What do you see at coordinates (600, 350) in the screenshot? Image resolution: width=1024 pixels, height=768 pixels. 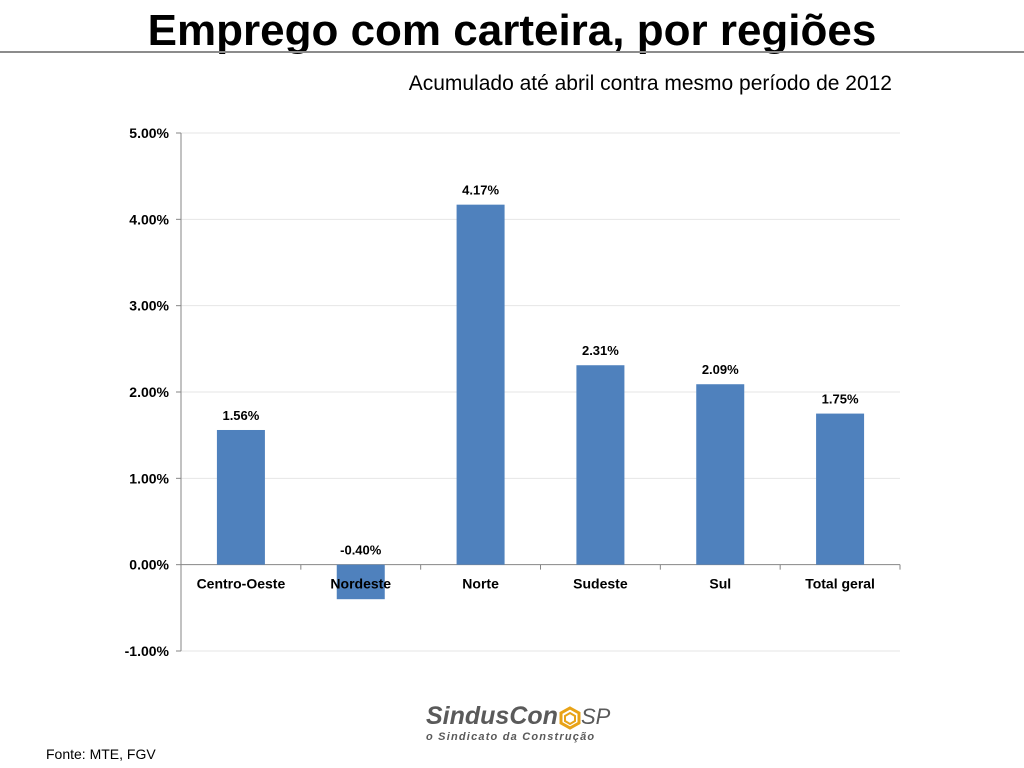 I see `data-label: 2.31%` at bounding box center [600, 350].